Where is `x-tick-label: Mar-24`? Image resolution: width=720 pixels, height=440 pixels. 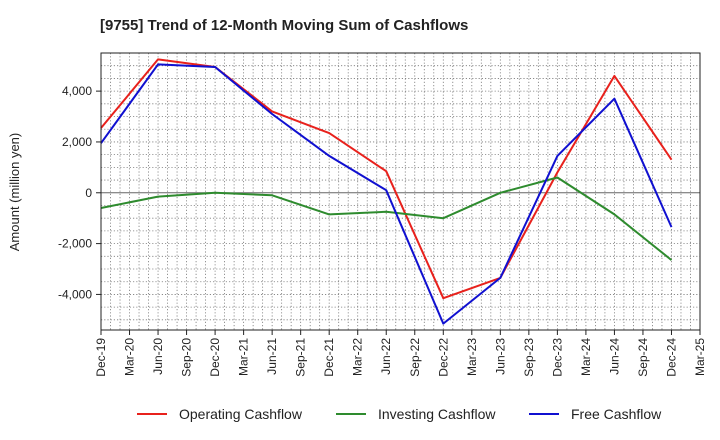 x-tick-label: Mar-24 is located at coordinates (586, 357).